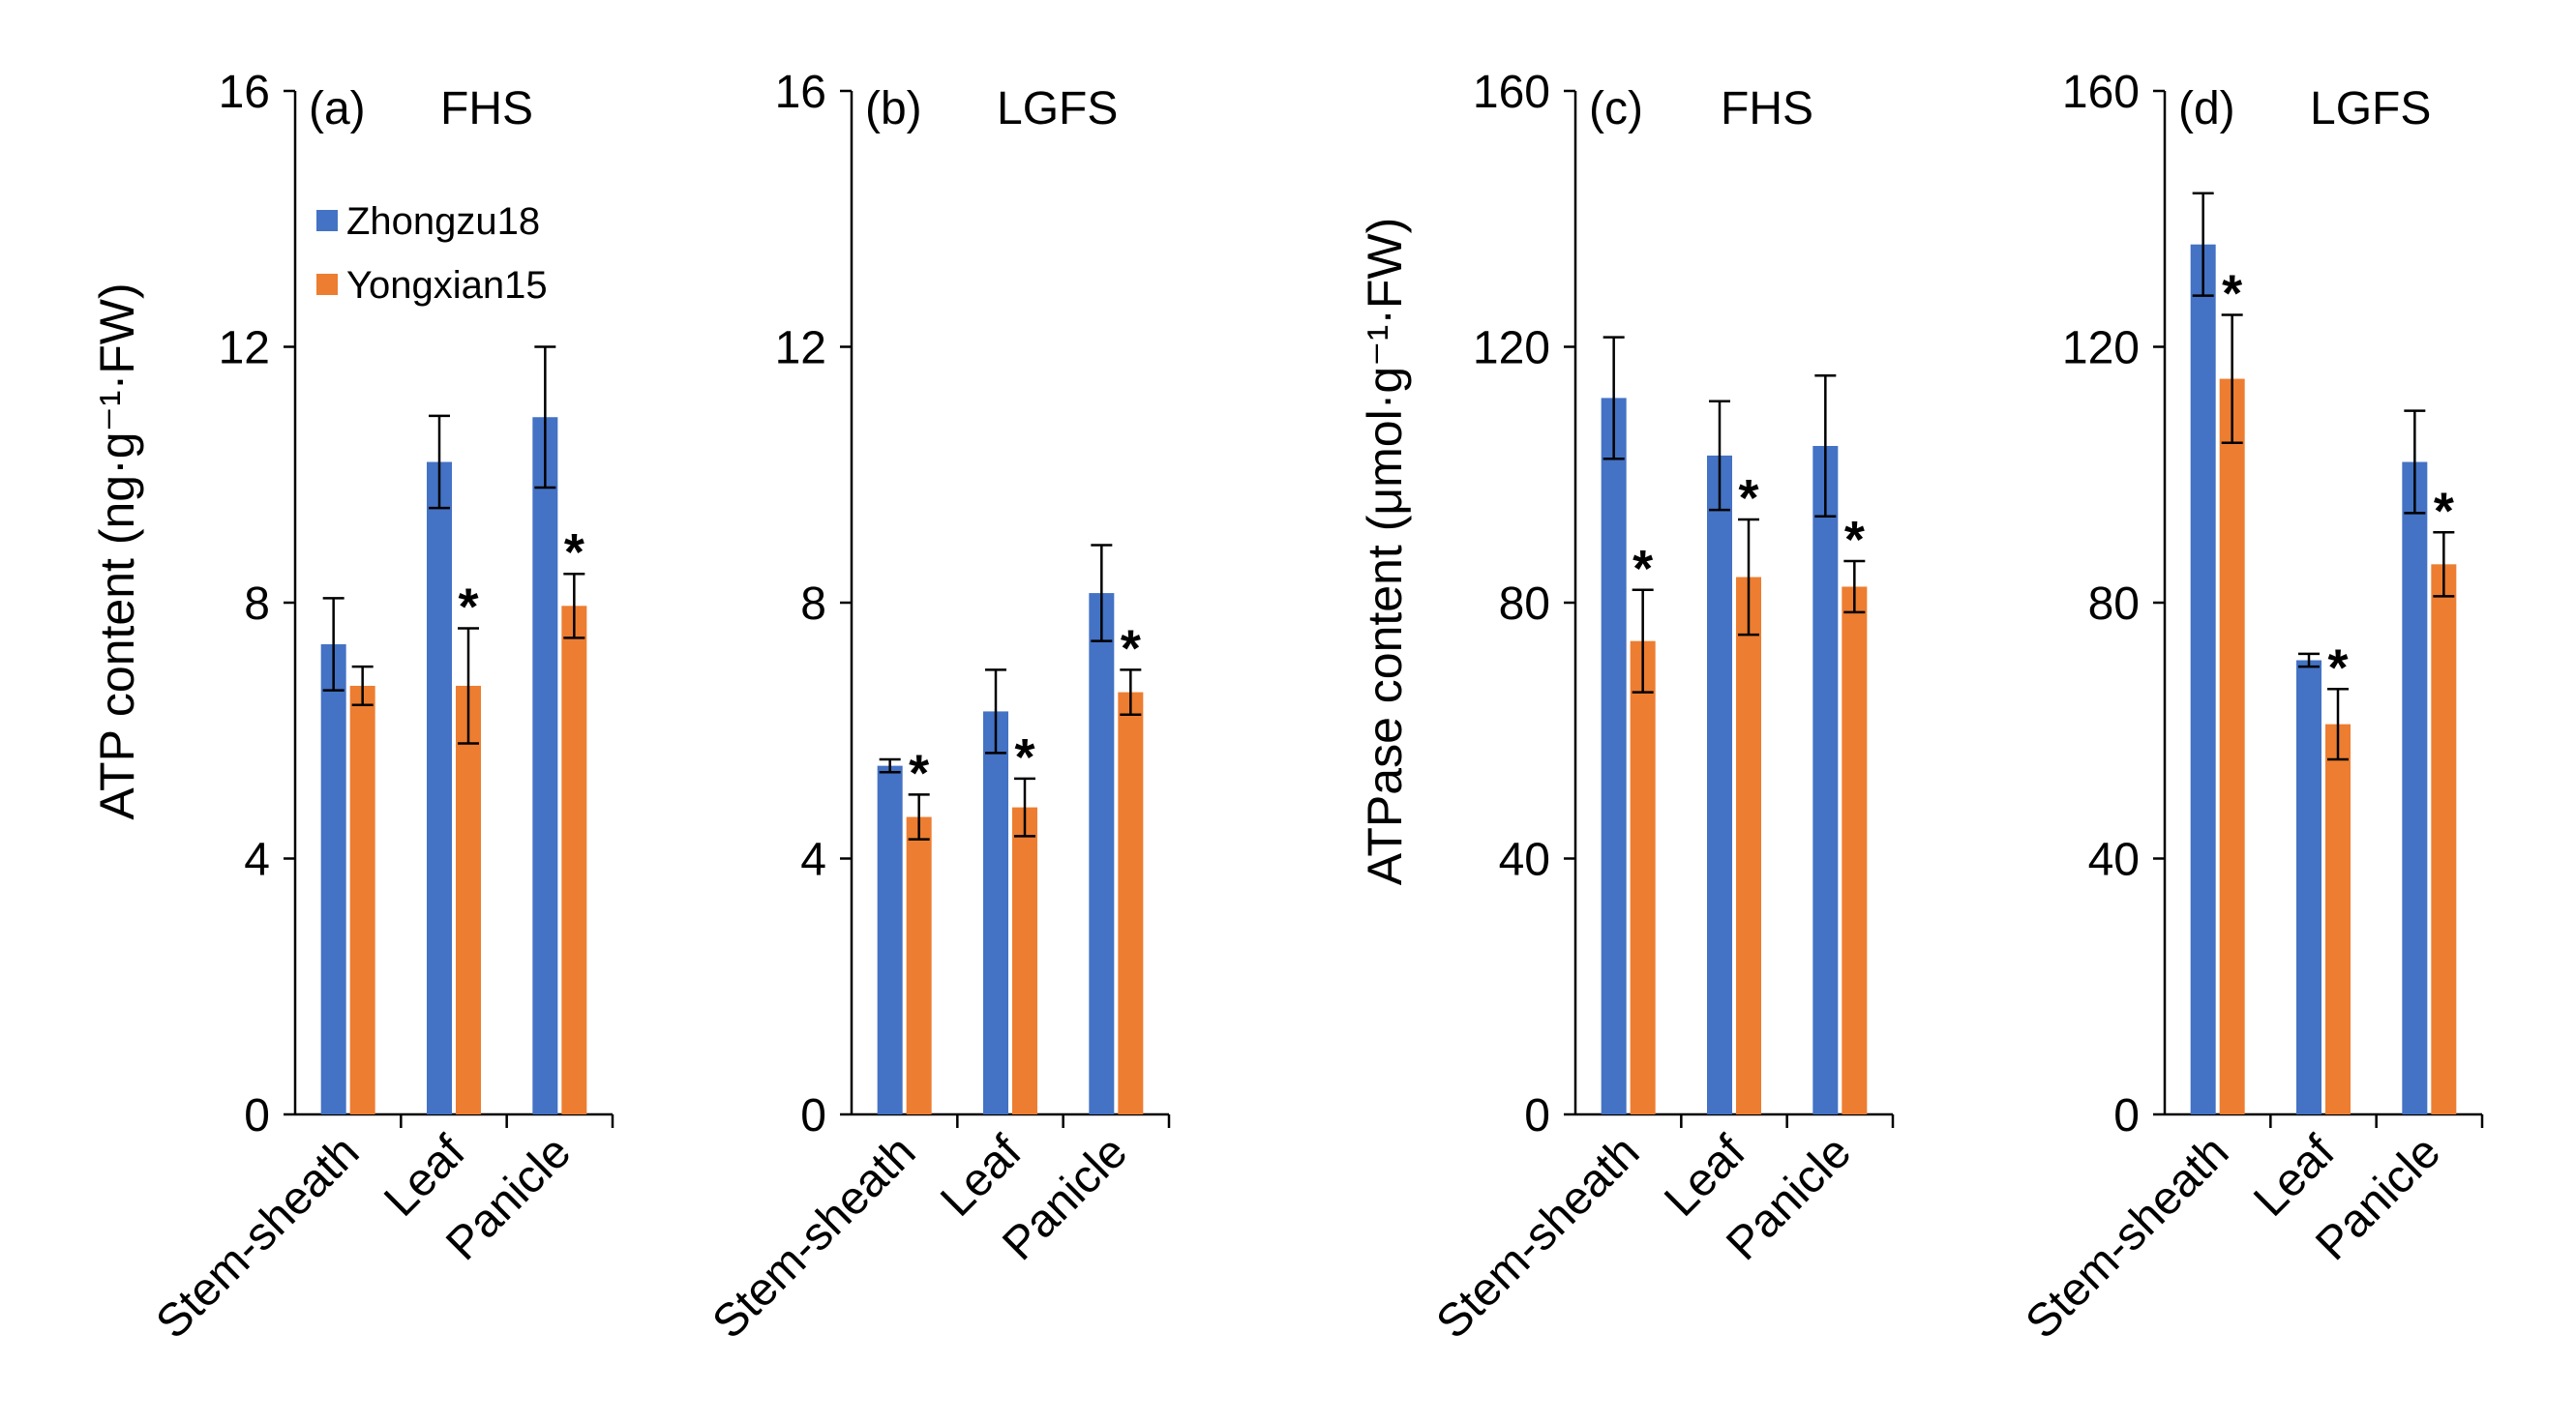 This screenshot has height=1423, width=2576. What do you see at coordinates (893, 108) in the screenshot?
I see `panel-label: (b)` at bounding box center [893, 108].